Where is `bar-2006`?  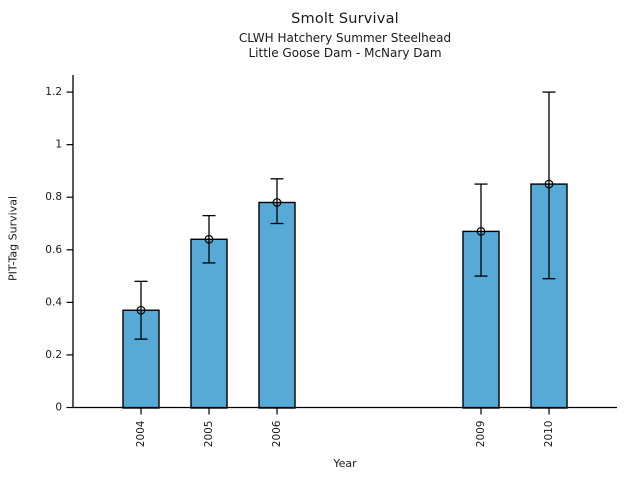 bar-2006 is located at coordinates (277, 305).